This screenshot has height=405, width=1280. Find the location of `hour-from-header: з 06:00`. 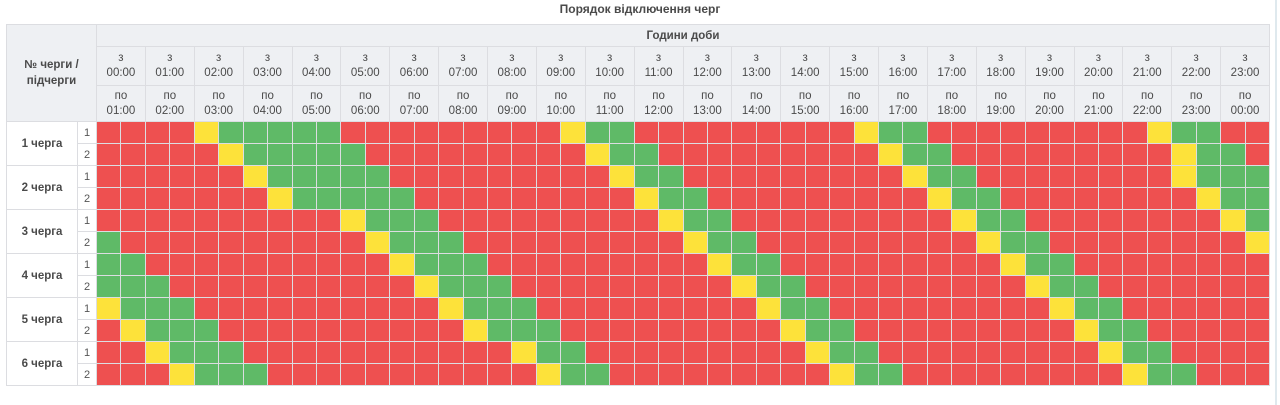

hour-from-header: з 06:00 is located at coordinates (414, 66).